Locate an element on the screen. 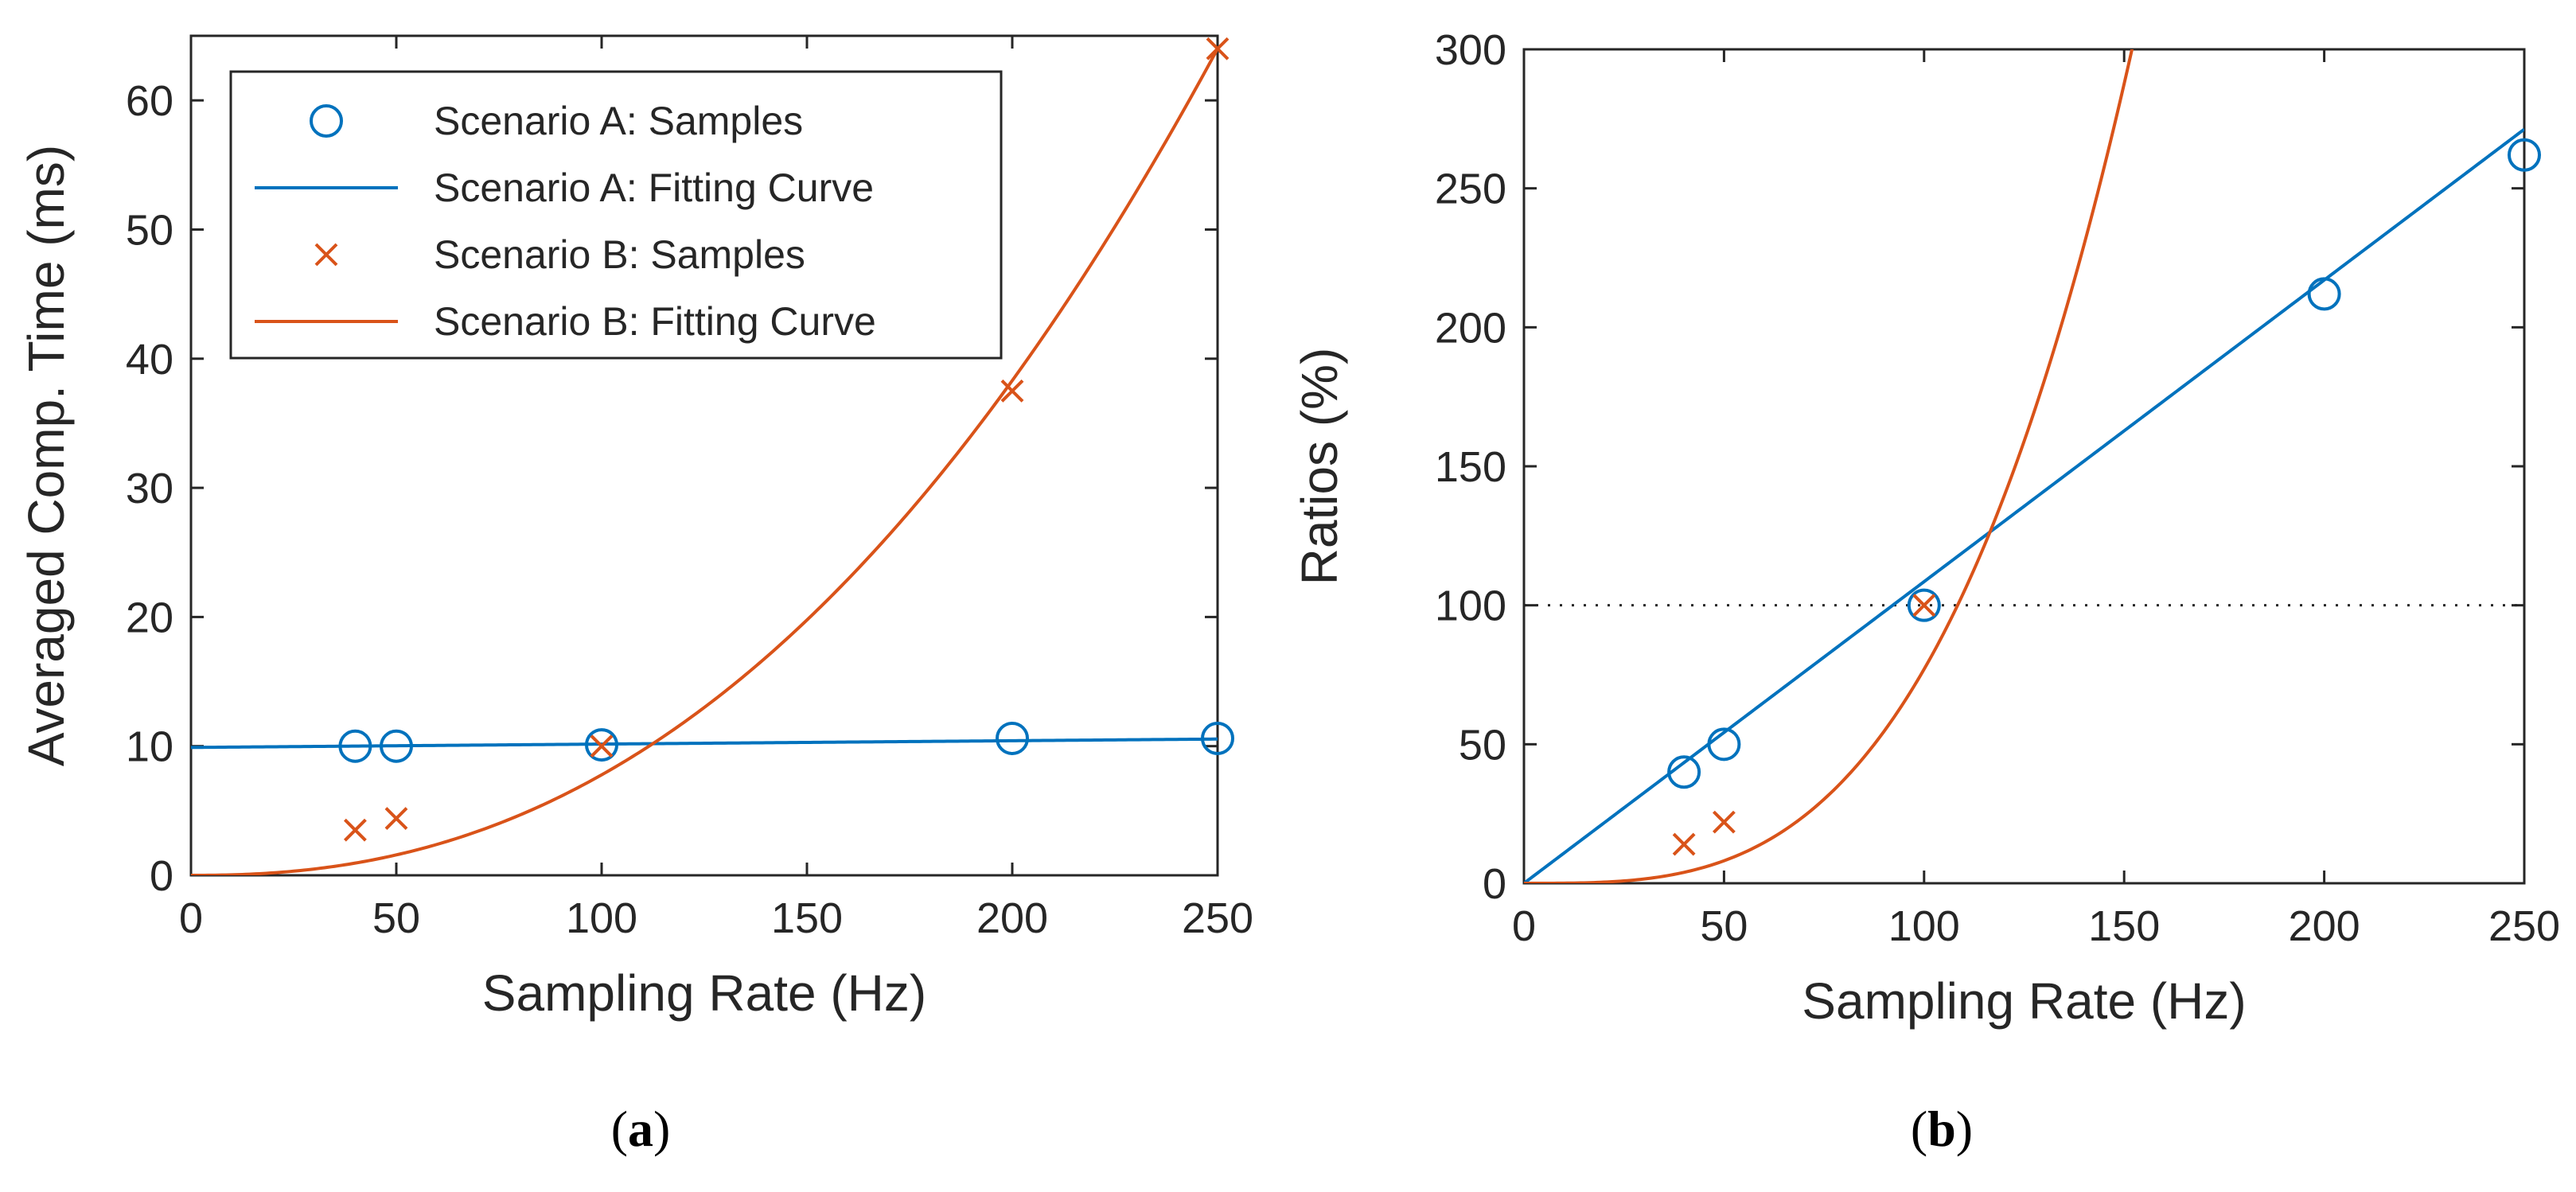  y-tick-label: 20 is located at coordinates (149, 617).